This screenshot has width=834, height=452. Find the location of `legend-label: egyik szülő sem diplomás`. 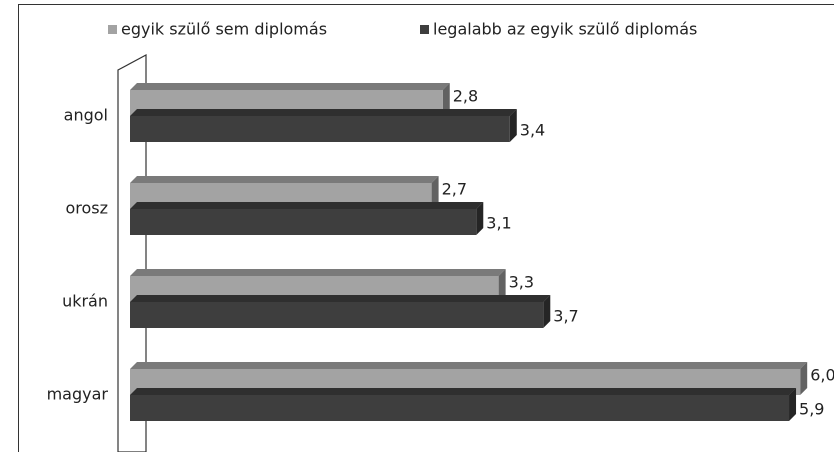

legend-label: egyik szülő sem diplomás is located at coordinates (224, 29).